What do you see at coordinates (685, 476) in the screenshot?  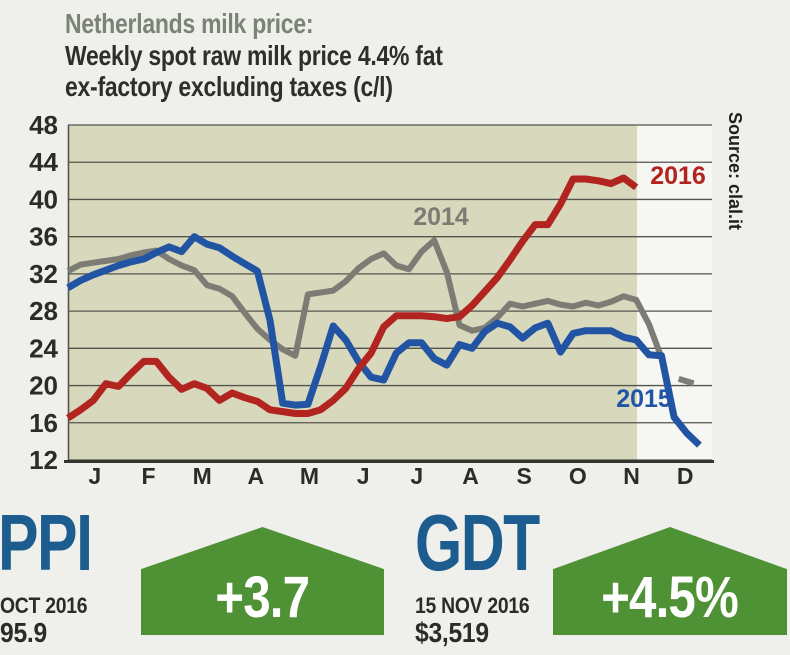 I see `svg-text: D` at bounding box center [685, 476].